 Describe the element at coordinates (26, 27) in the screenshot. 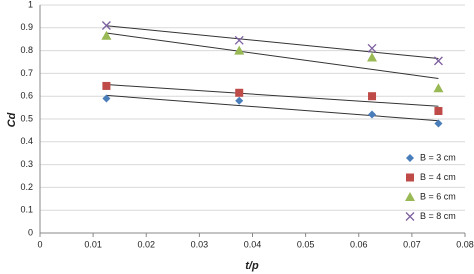

I see `y-tick-label: 0.9` at that location.